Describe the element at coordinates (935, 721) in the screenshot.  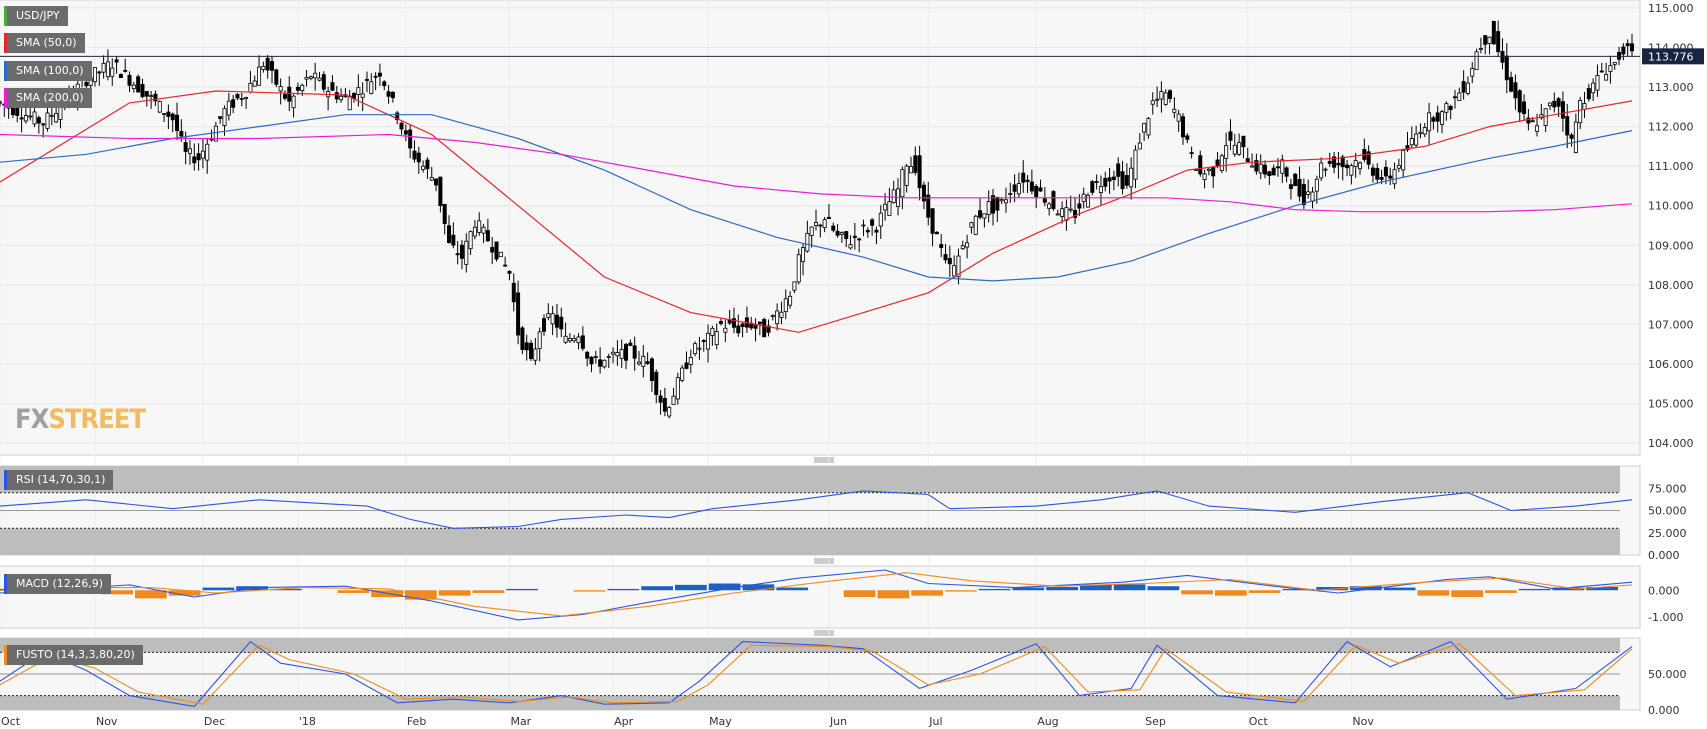
I see `x-tick-label: Jul` at that location.